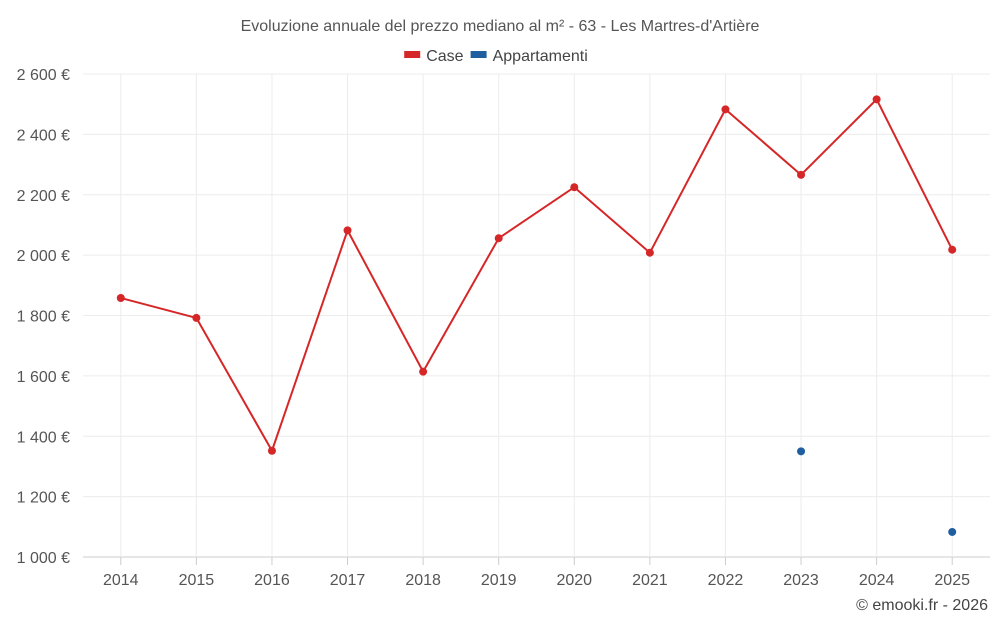 The height and width of the screenshot is (625, 1000). I want to click on legend-label: Case, so click(444, 56).